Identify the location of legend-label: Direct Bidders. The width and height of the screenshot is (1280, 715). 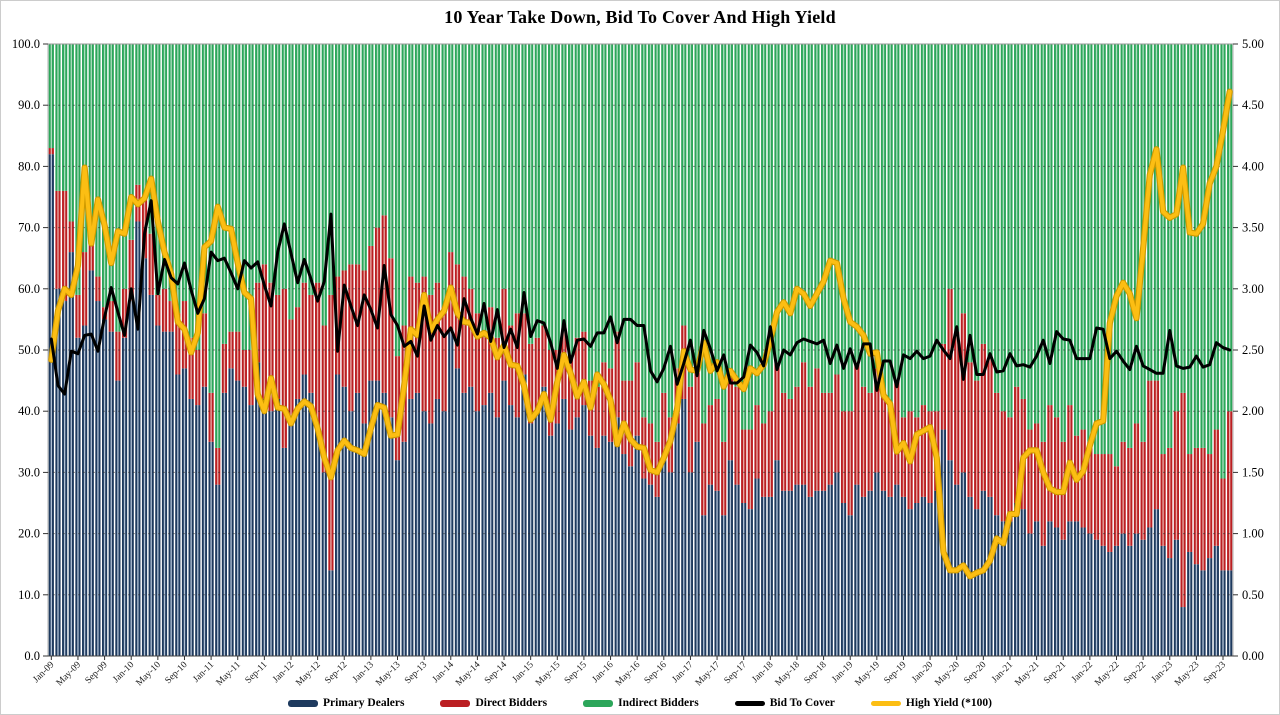
(511, 703).